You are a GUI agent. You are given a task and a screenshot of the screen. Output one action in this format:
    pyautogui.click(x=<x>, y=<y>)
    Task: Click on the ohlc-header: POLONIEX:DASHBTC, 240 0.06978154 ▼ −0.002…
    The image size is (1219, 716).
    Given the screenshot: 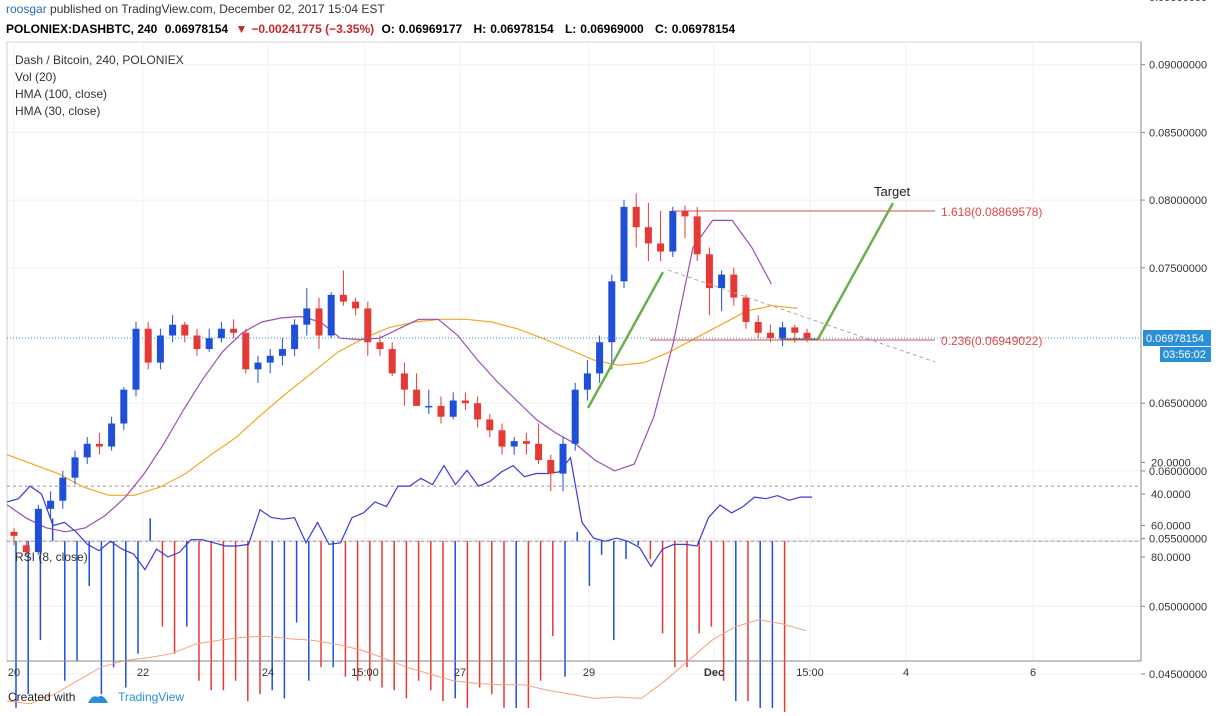 What is the action you would take?
    pyautogui.click(x=374, y=29)
    